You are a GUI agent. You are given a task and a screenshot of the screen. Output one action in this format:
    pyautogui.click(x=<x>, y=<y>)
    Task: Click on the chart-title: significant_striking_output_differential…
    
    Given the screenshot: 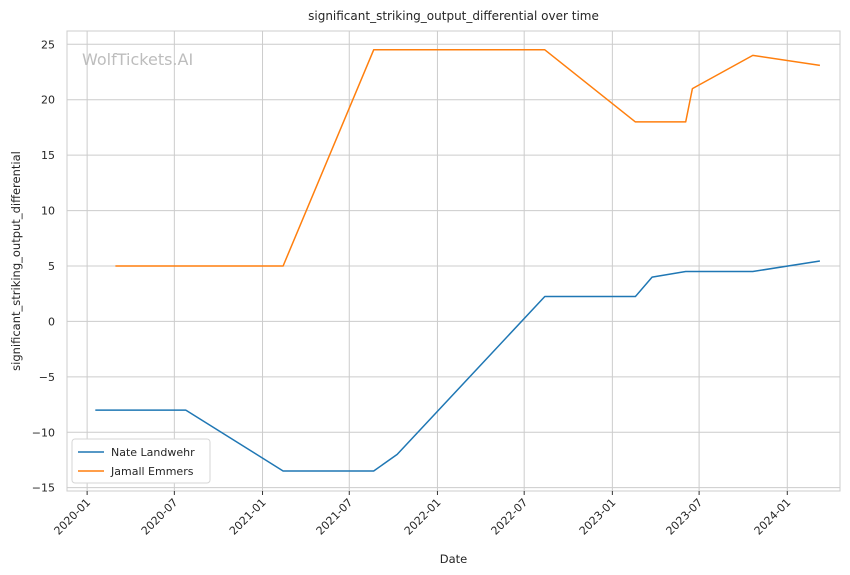 What is the action you would take?
    pyautogui.click(x=453, y=16)
    